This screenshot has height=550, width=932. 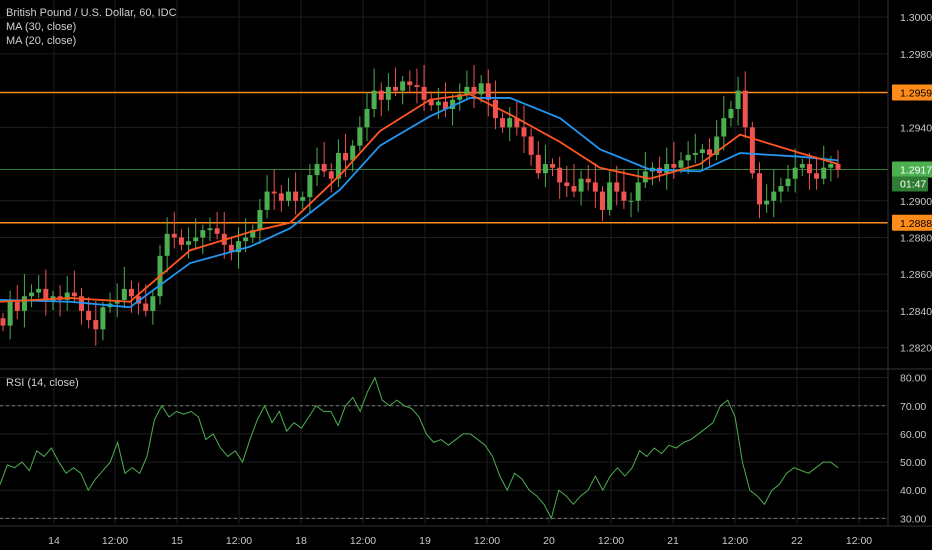 I want to click on price-tick-label: 1.2840, so click(x=916, y=312).